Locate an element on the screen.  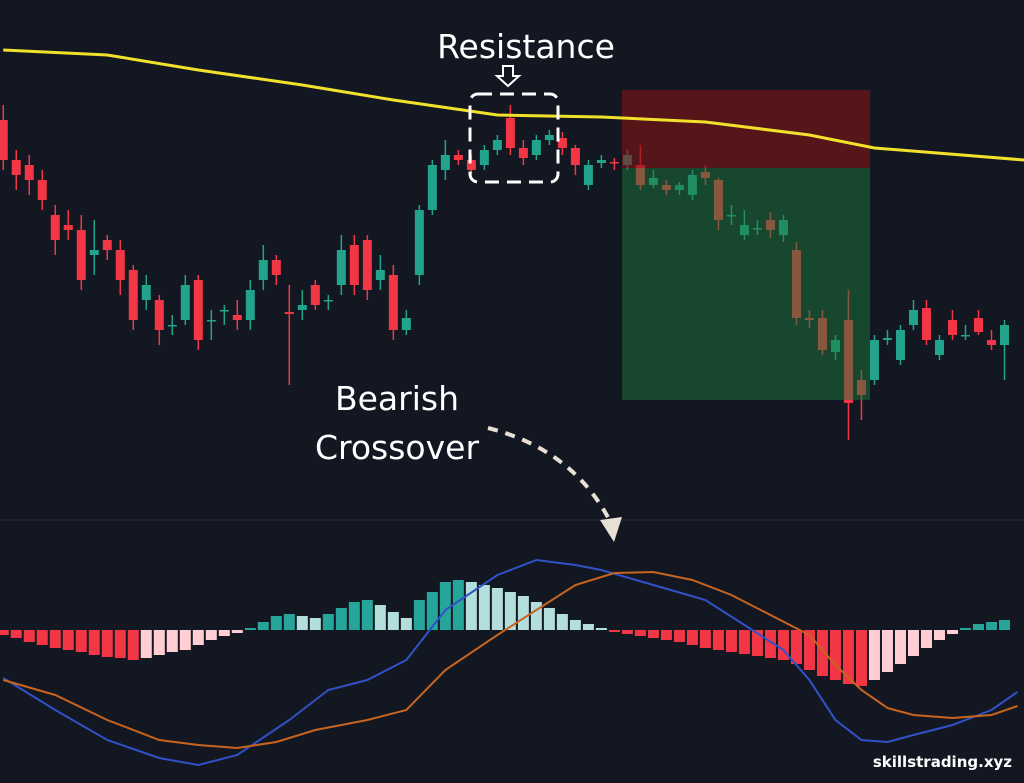
stop-zone is located at coordinates (746, 129).